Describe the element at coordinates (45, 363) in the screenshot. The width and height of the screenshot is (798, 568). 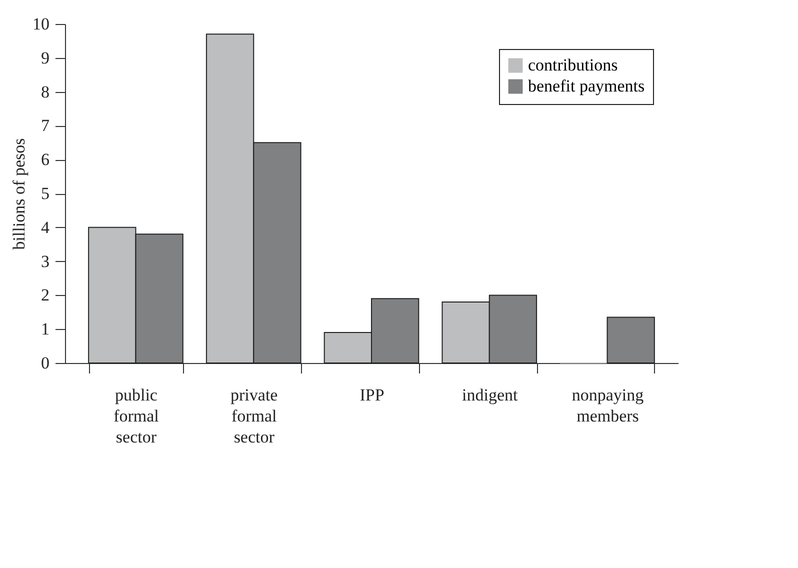
I see `y-tick-label: 0` at that location.